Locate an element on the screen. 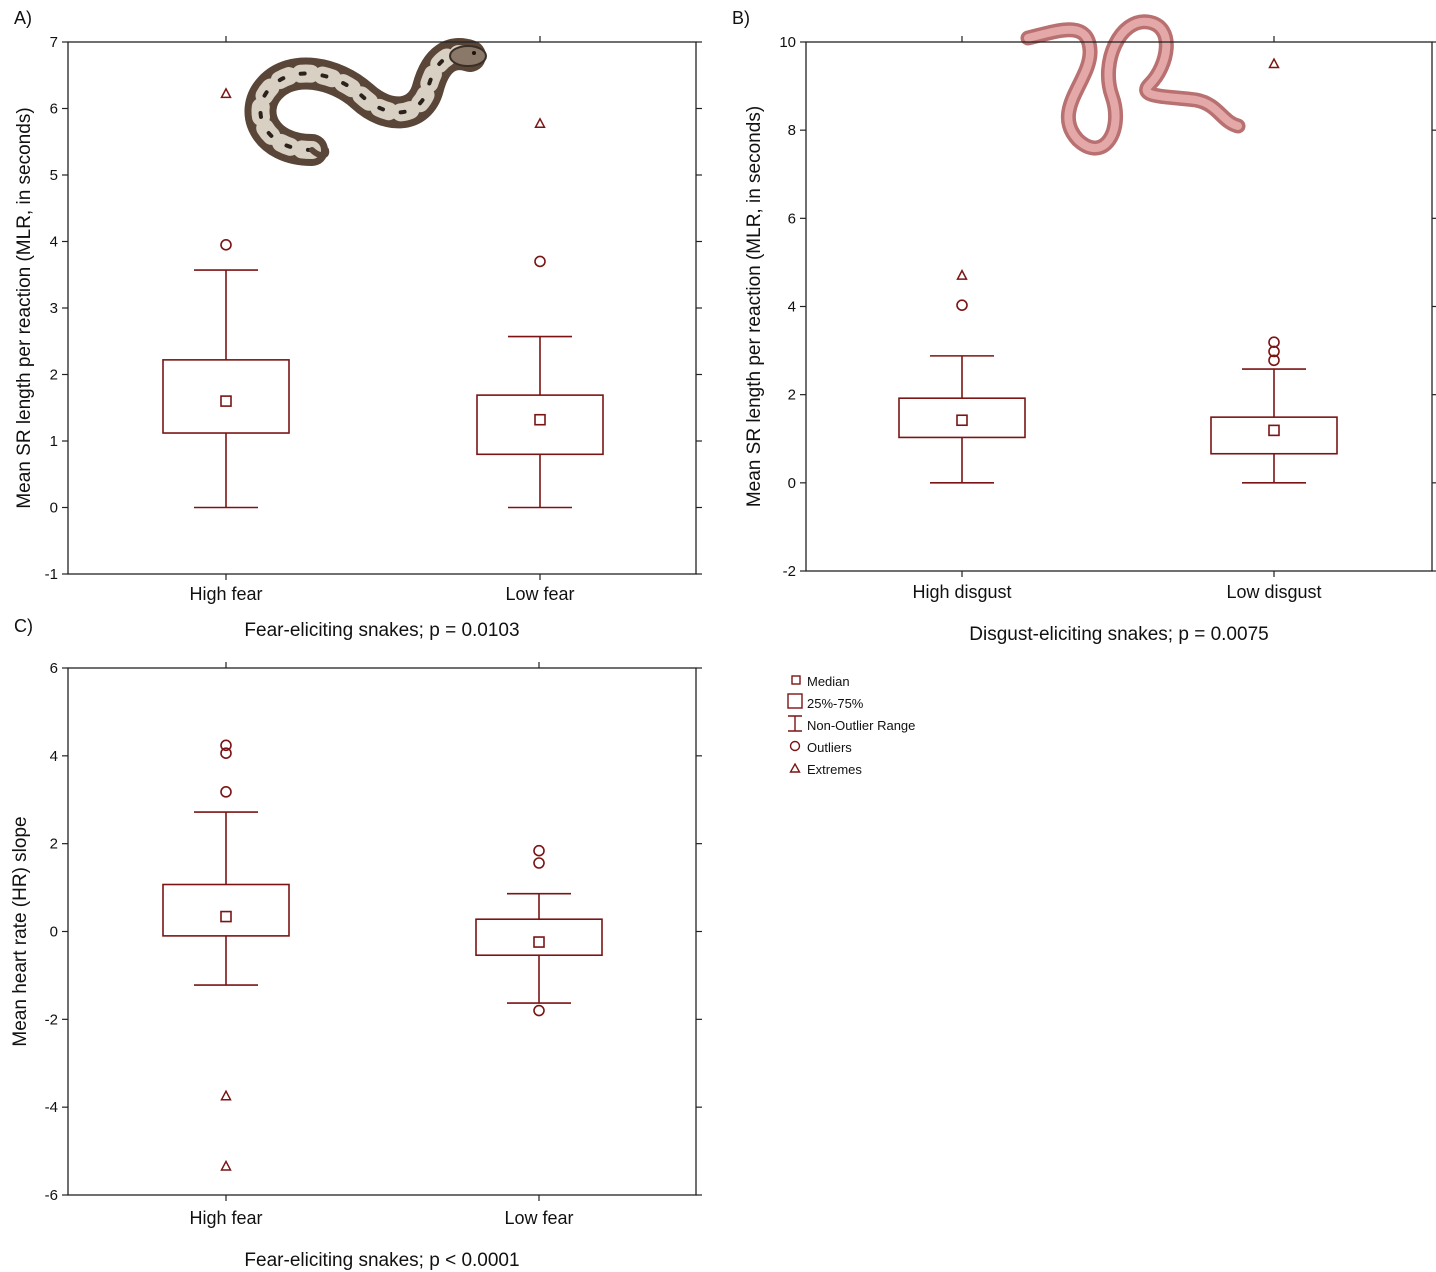 The height and width of the screenshot is (1272, 1436). legend-item-outlier: Outliers is located at coordinates (820, 747).